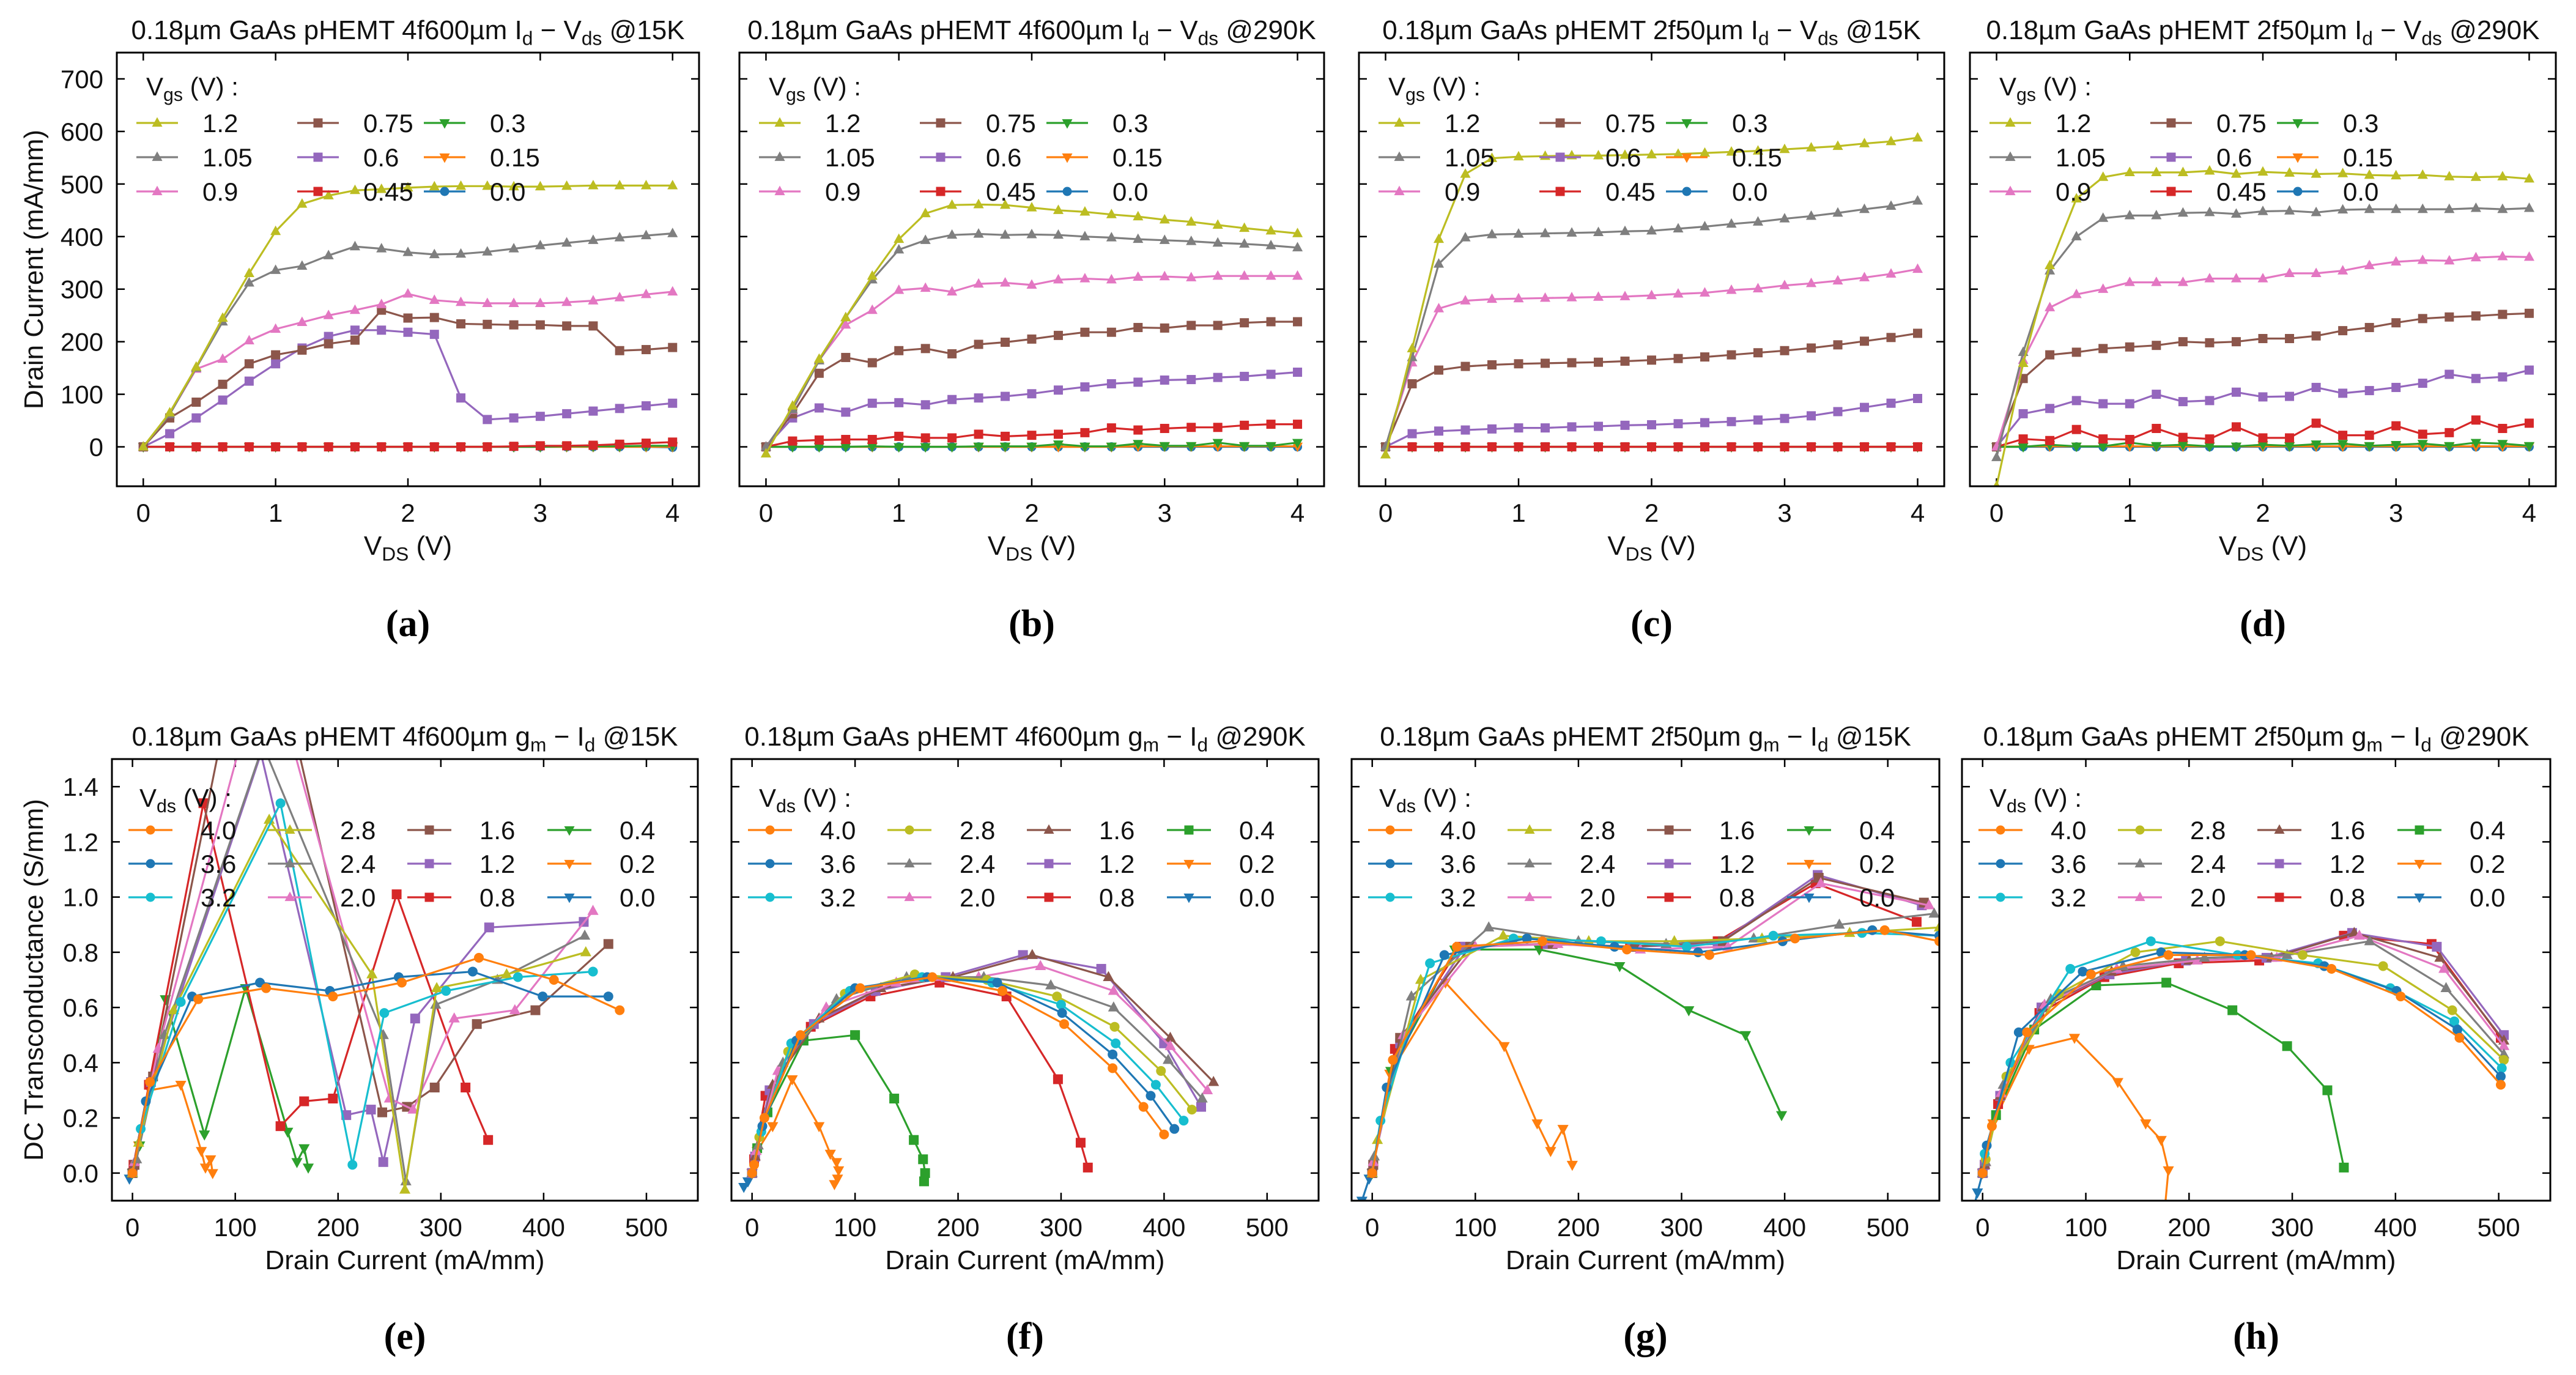 The width and height of the screenshot is (2576, 1375). Describe the element at coordinates (338, 139) in the screenshot. I see `legend: Vgs (V) : 1.2 1.05 0.9 0.75 0.6 0.45 0.3 0.15 0.0` at that location.